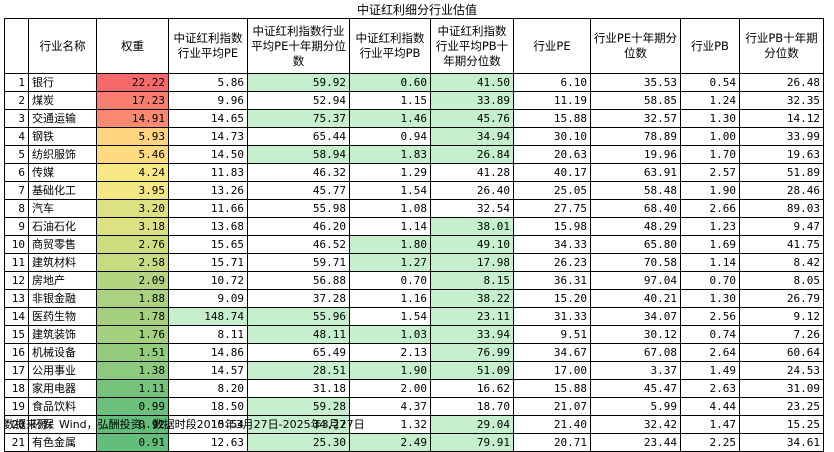  Describe the element at coordinates (298, 298) in the screenshot. I see `avg-pe-percentile-cell: 37.28` at that location.